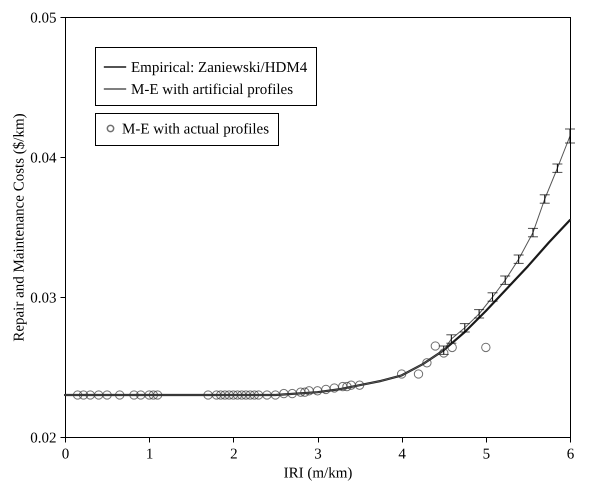  Describe the element at coordinates (402, 454) in the screenshot. I see `x-tick-label: 4` at that location.